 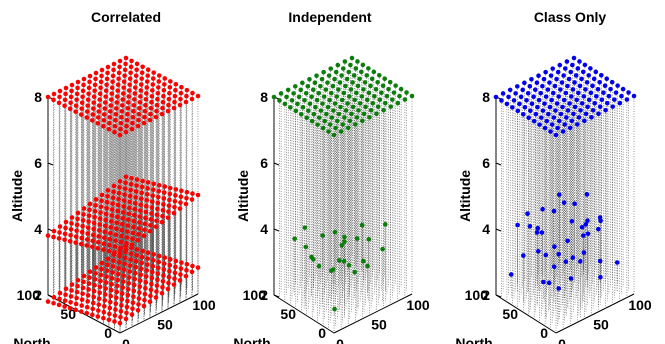 What do you see at coordinates (38, 163) in the screenshot?
I see `z-tick-label: 6` at bounding box center [38, 163].